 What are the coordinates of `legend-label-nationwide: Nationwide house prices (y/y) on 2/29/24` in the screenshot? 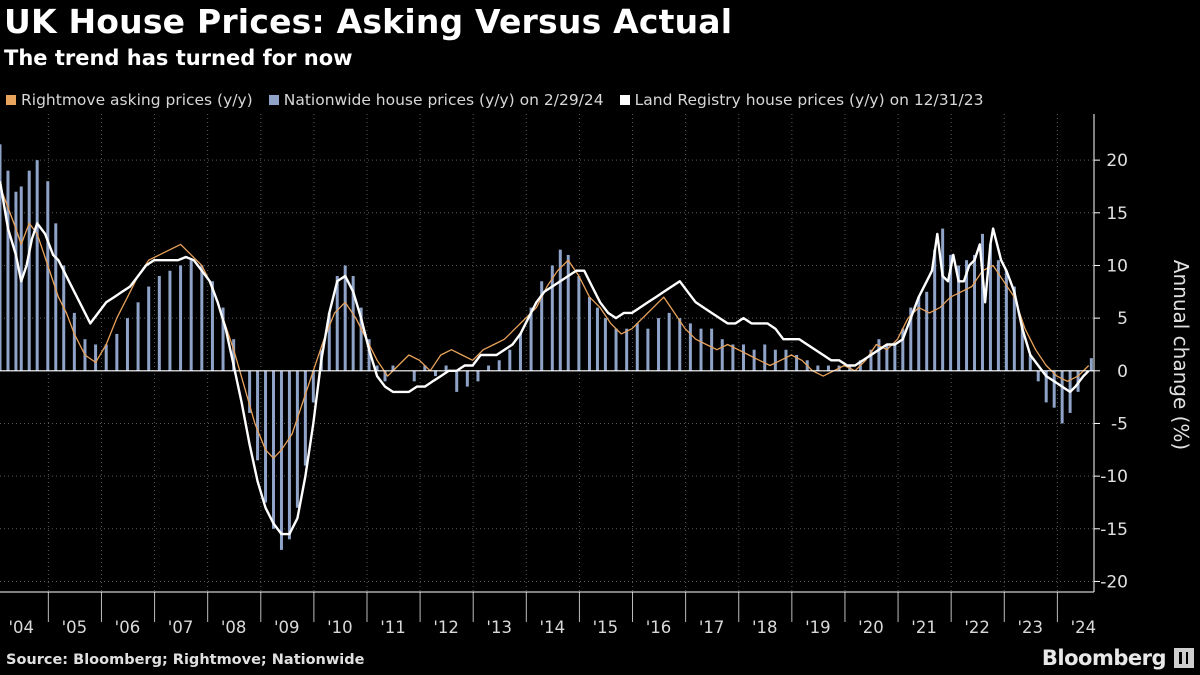 It's located at (443, 100).